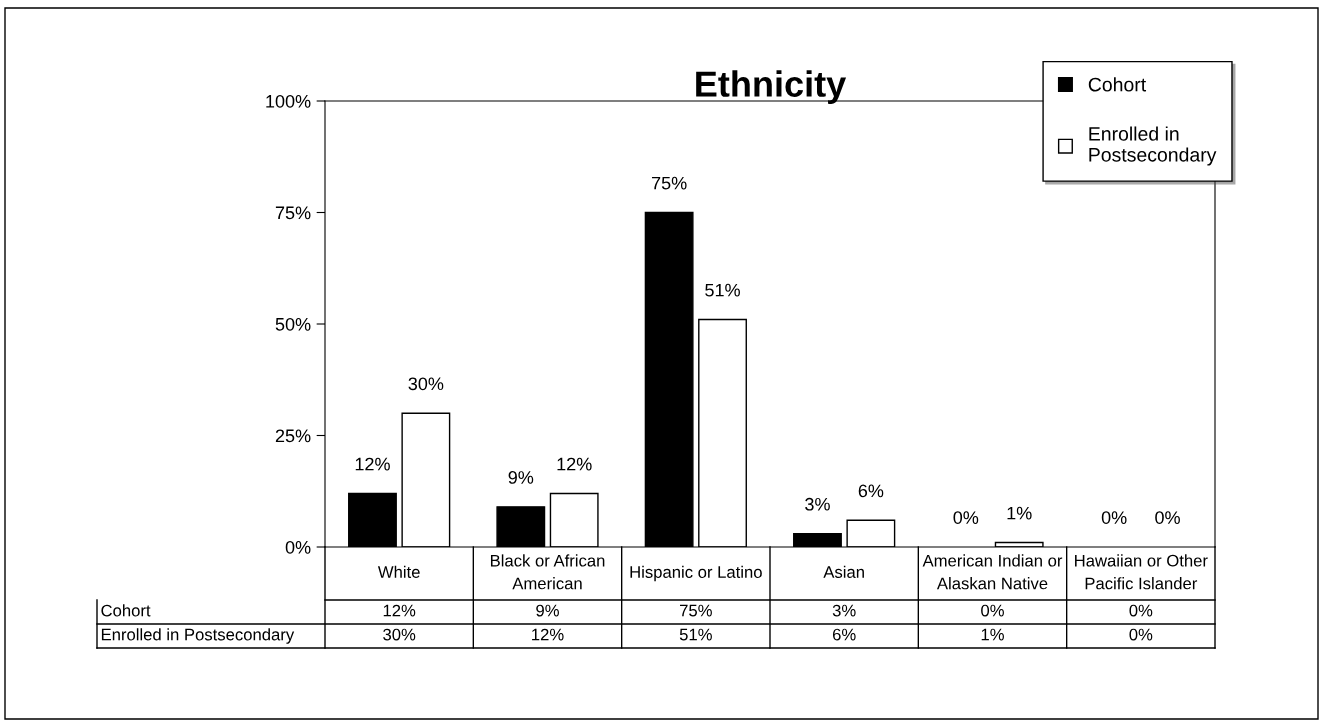  Describe the element at coordinates (771, 87) in the screenshot. I see `chart-title: Ethnicity` at that location.